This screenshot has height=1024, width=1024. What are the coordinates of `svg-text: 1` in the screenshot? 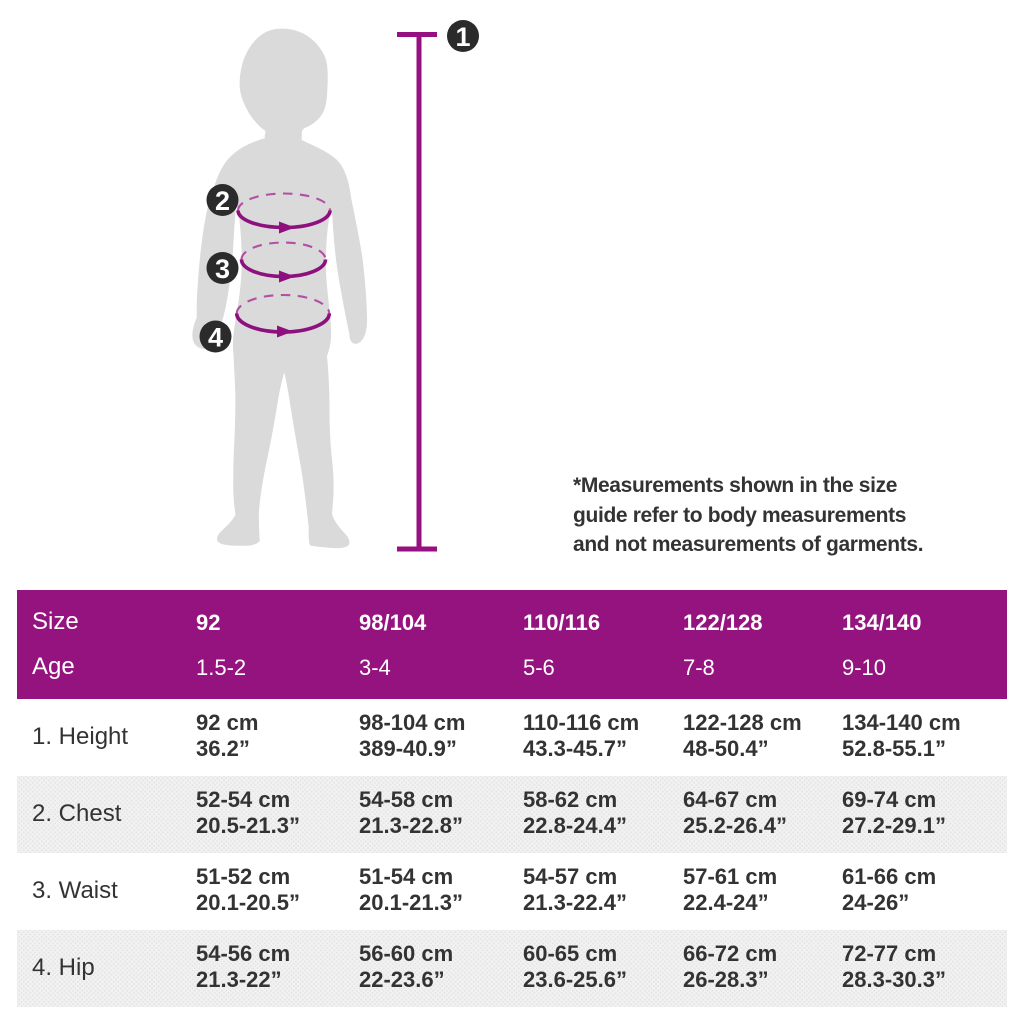 It's located at (462, 37).